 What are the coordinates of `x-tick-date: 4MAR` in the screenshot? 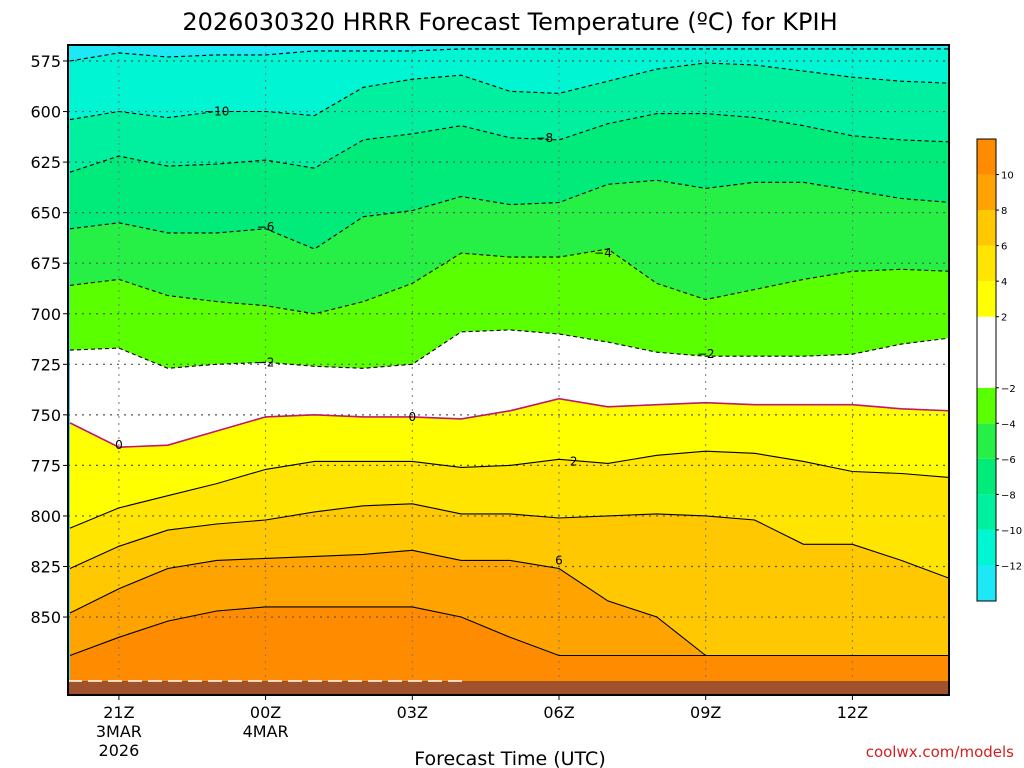 It's located at (266, 731).